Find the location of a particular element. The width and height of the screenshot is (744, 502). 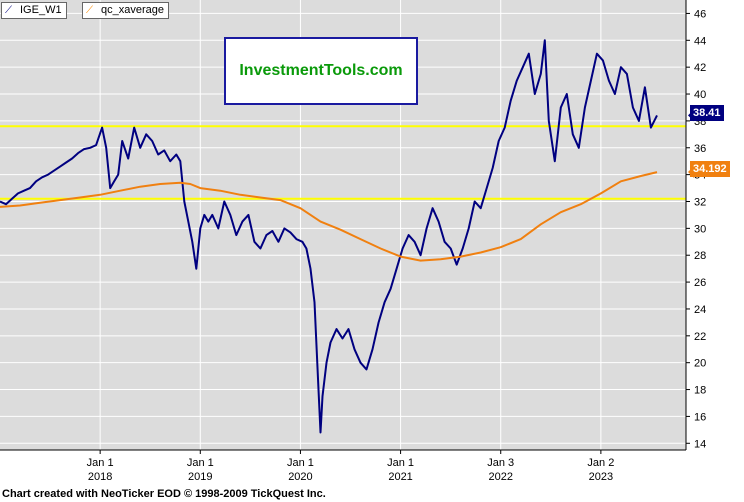

watermark-text: InvestmentTools.com is located at coordinates (321, 70).